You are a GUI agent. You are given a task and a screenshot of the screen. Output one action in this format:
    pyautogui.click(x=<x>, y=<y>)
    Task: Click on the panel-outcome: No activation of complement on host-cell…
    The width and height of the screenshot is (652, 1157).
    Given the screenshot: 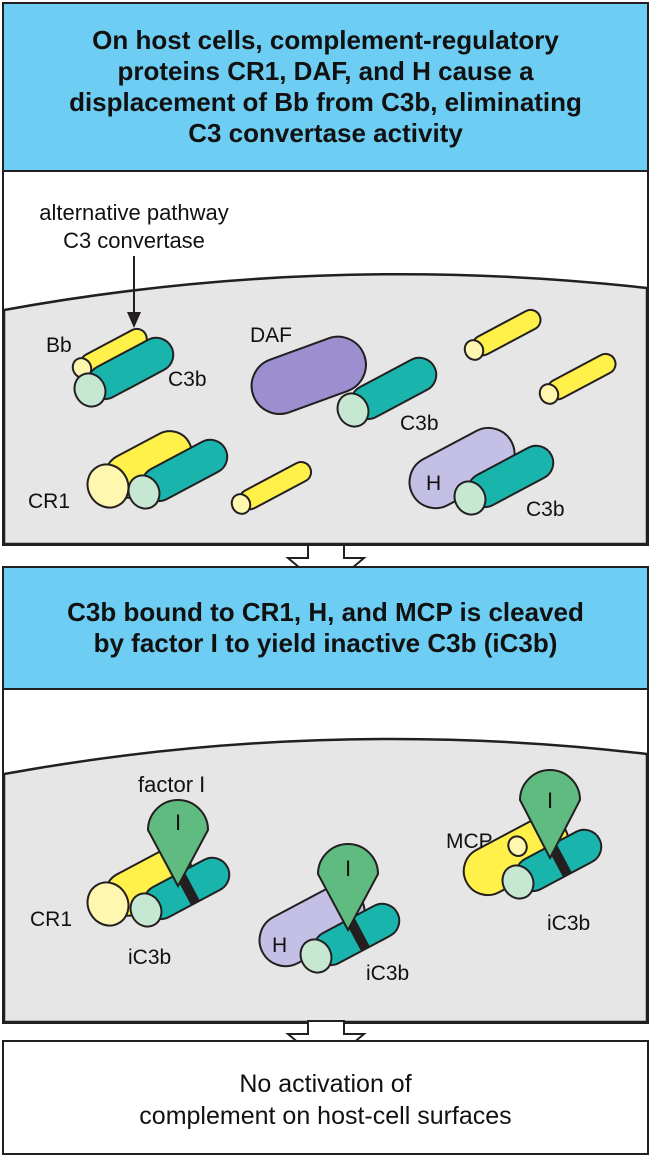 What is the action you would take?
    pyautogui.click(x=325, y=1097)
    